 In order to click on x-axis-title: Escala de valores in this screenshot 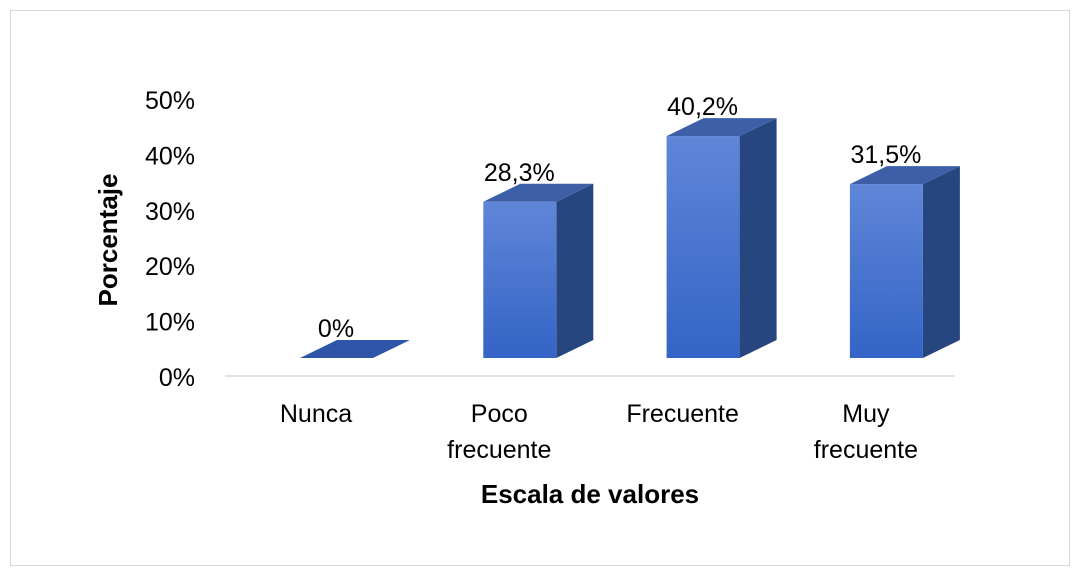, I will do `click(590, 494)`.